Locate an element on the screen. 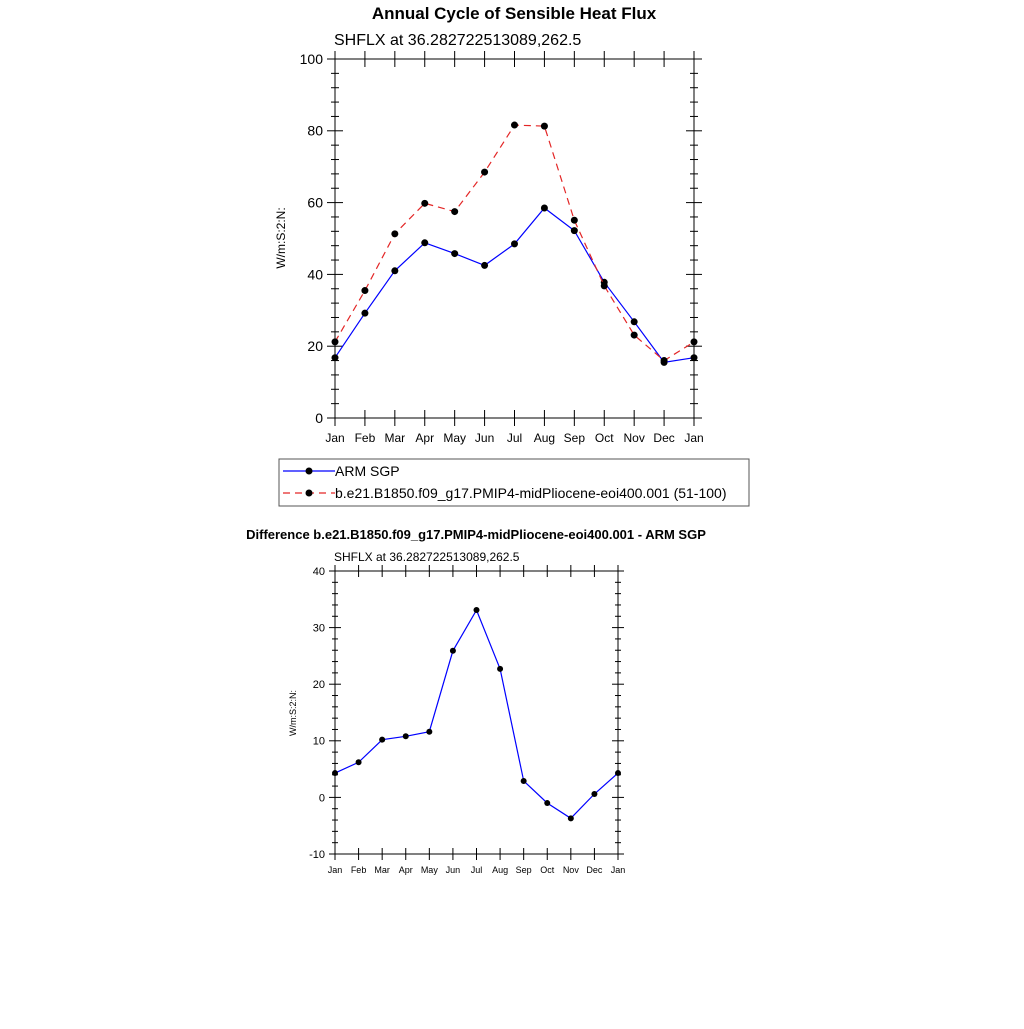 The width and height of the screenshot is (1024, 1029). top-chart-subtitle: SHFLX at 36.282722513089,262.5 is located at coordinates (457, 40).